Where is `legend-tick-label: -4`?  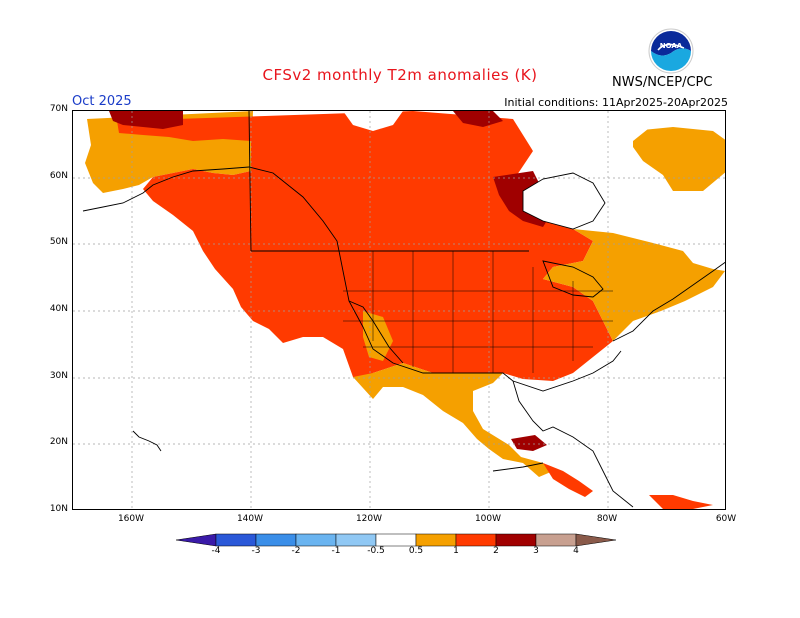 legend-tick-label: -4 is located at coordinates (216, 551).